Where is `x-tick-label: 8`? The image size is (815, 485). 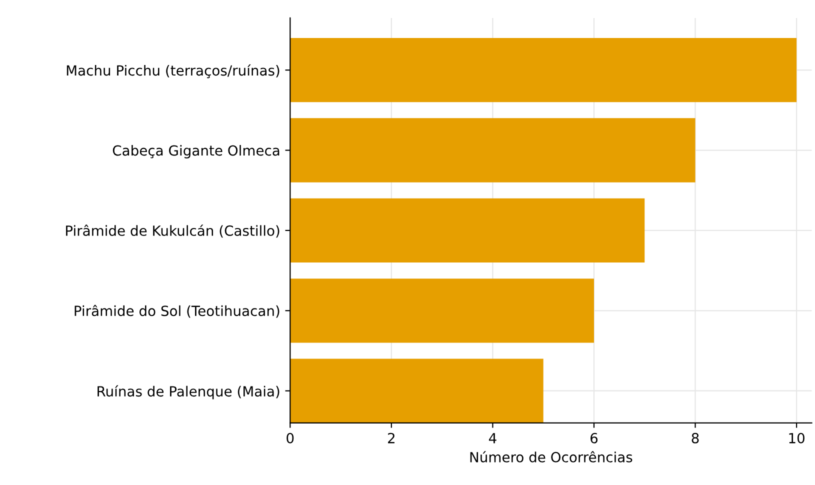
x-tick-label: 8 is located at coordinates (695, 438).